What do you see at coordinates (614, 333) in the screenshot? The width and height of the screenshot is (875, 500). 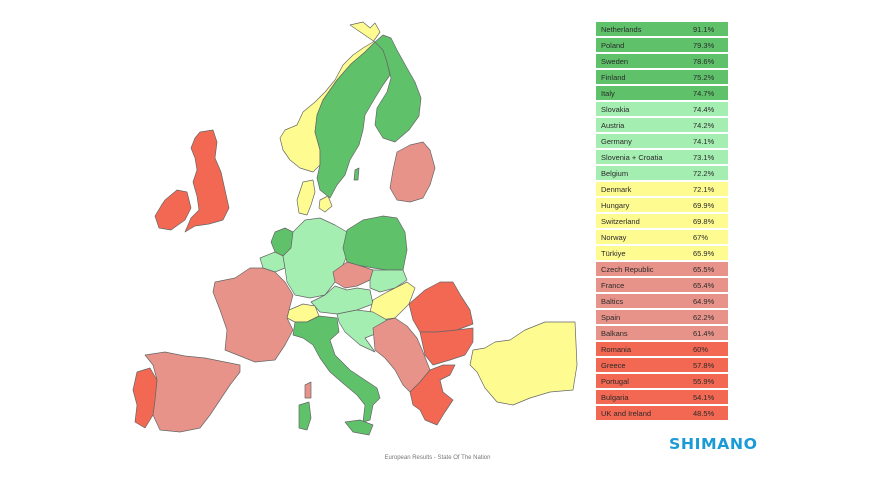 I see `country-name: Balkans` at bounding box center [614, 333].